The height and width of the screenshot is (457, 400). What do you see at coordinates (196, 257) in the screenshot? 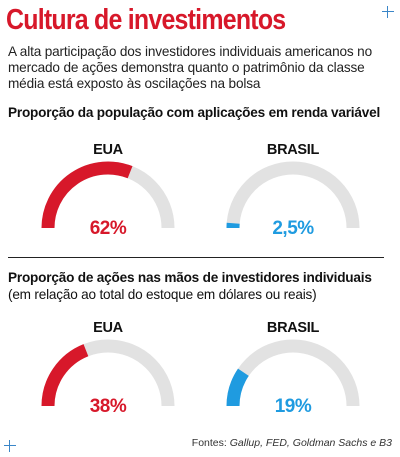
I see `divider` at bounding box center [196, 257].